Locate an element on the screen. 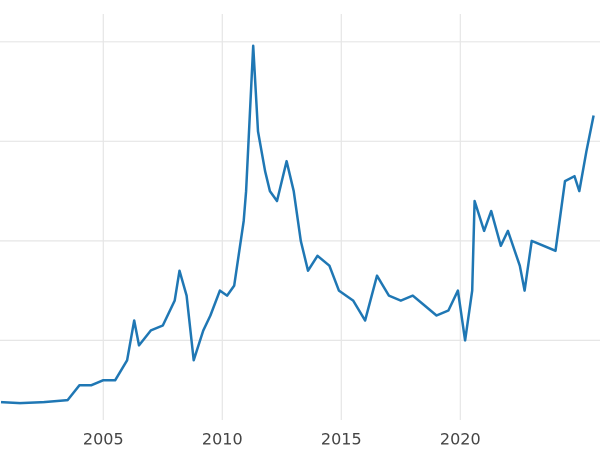 The image size is (600, 450). x-tick-label: 2015 is located at coordinates (341, 439).